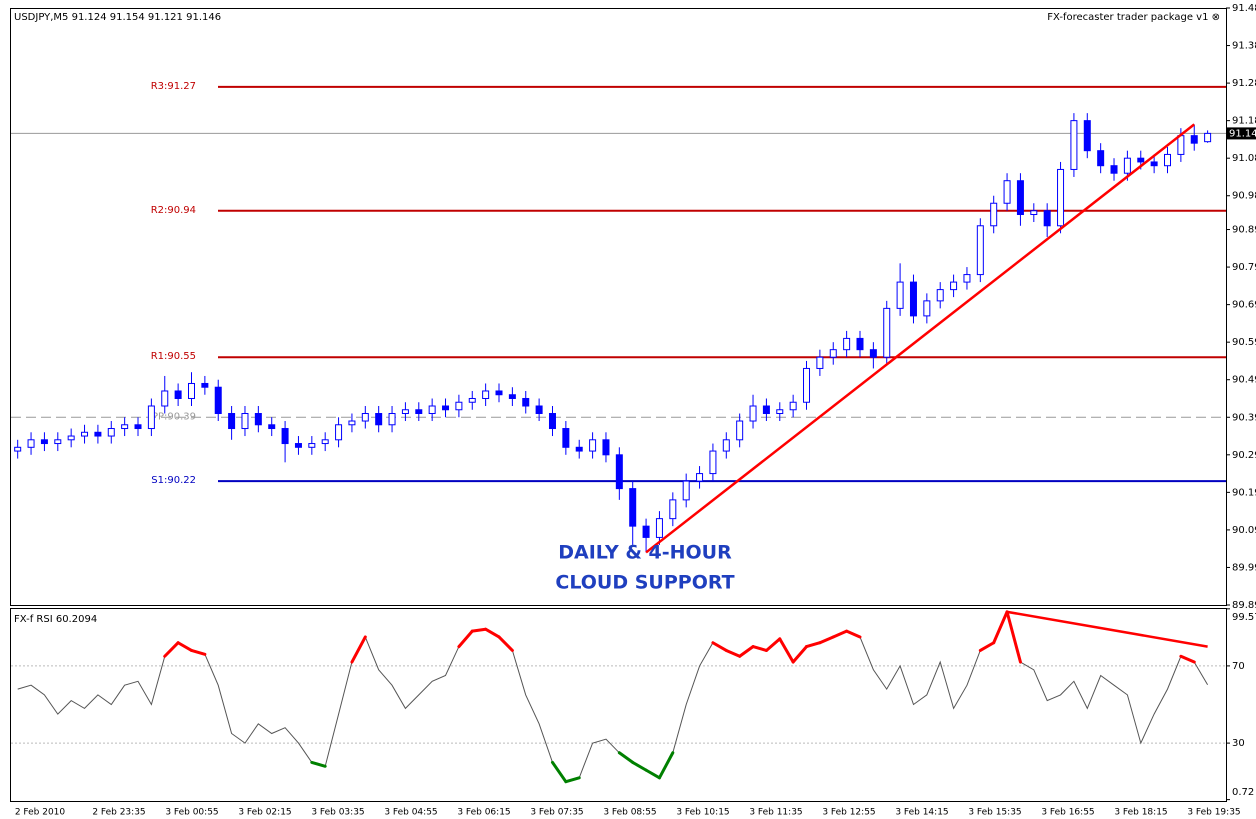 The image size is (1256, 819). I want to click on y-tick-label: 99.57, so click(1244, 617).